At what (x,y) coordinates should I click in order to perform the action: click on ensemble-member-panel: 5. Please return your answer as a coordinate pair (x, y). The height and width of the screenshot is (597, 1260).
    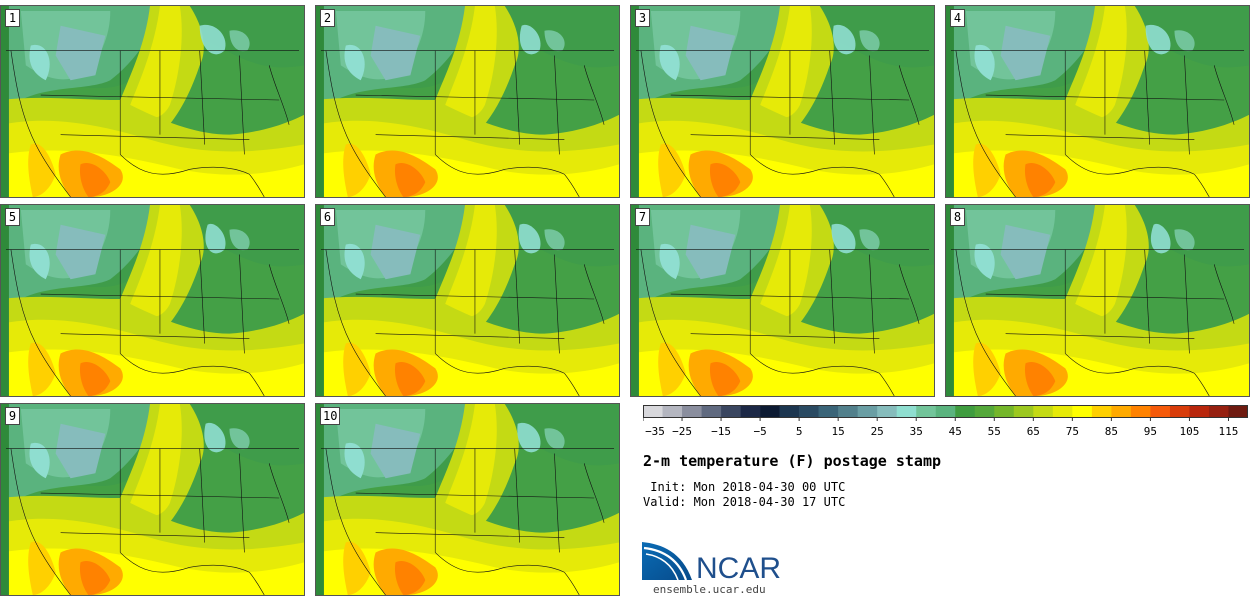
    Looking at the image, I should click on (152, 300).